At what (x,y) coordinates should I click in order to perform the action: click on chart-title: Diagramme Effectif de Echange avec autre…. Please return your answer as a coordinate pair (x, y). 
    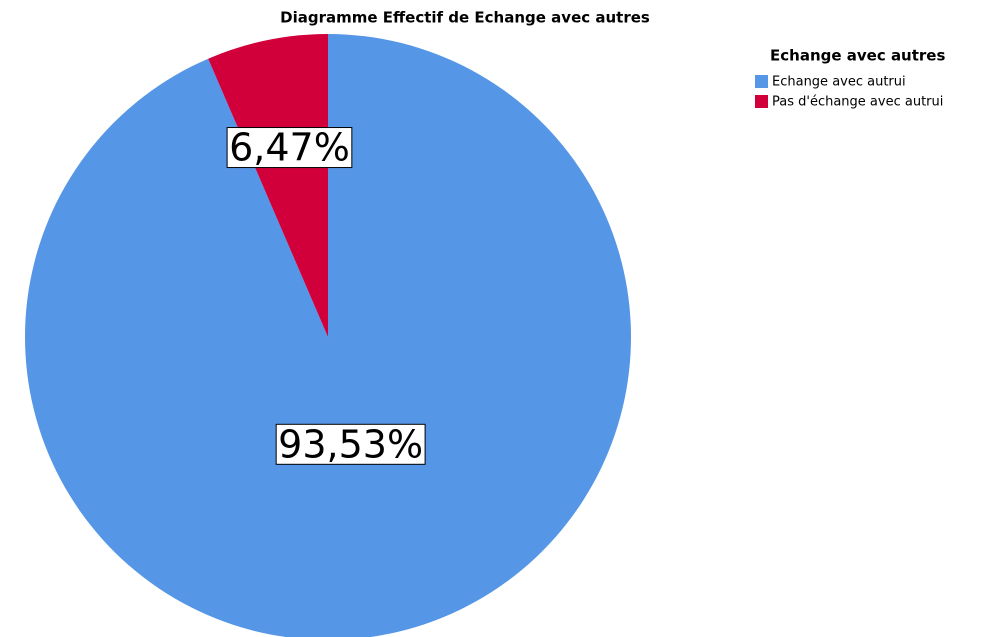
    Looking at the image, I should click on (465, 18).